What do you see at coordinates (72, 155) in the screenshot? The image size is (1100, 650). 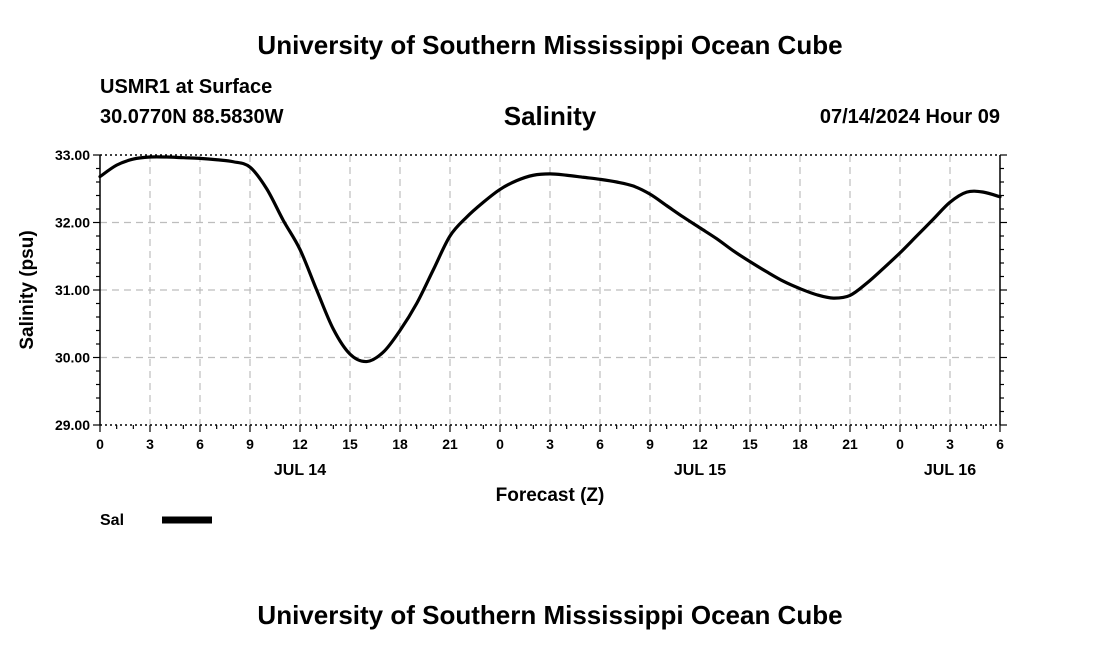 I see `y-tick-label: 33.00` at bounding box center [72, 155].